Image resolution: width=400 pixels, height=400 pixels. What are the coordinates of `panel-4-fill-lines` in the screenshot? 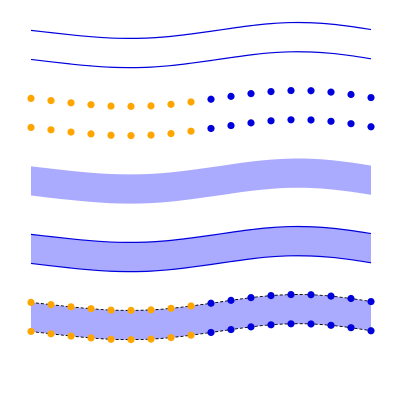 It's located at (201, 249).